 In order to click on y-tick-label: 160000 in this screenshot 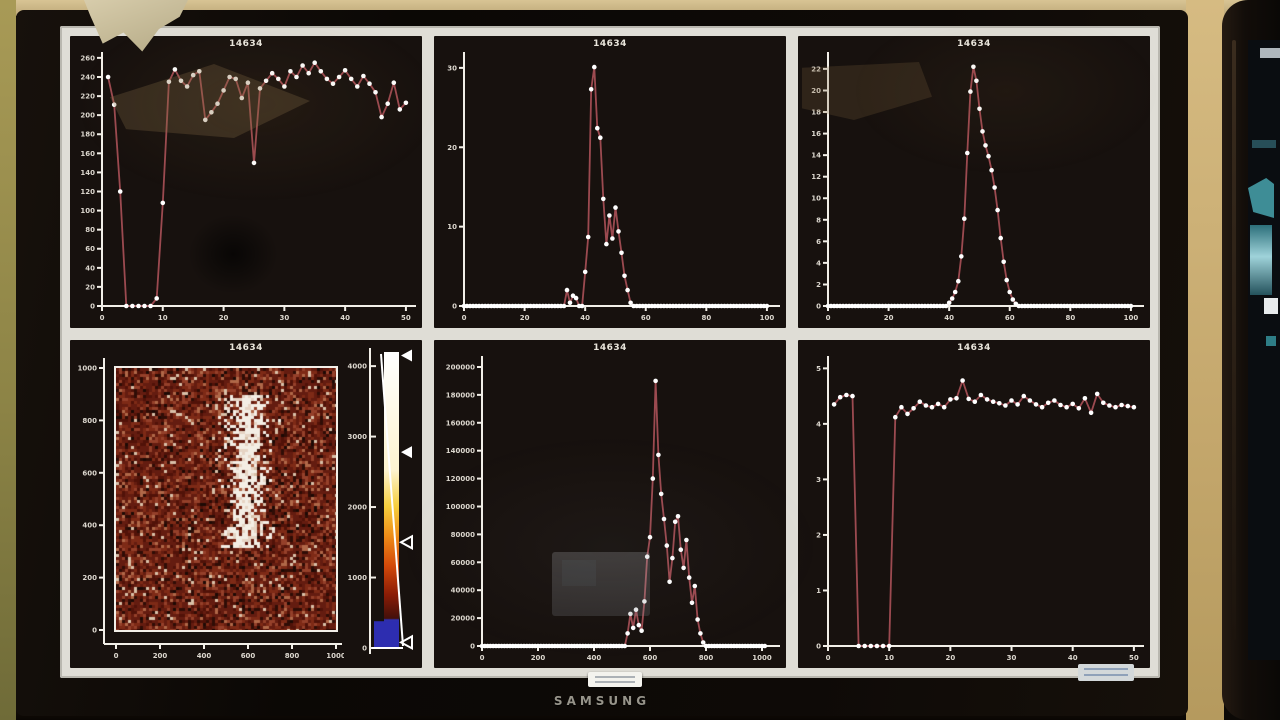, I will do `click(460, 423)`.